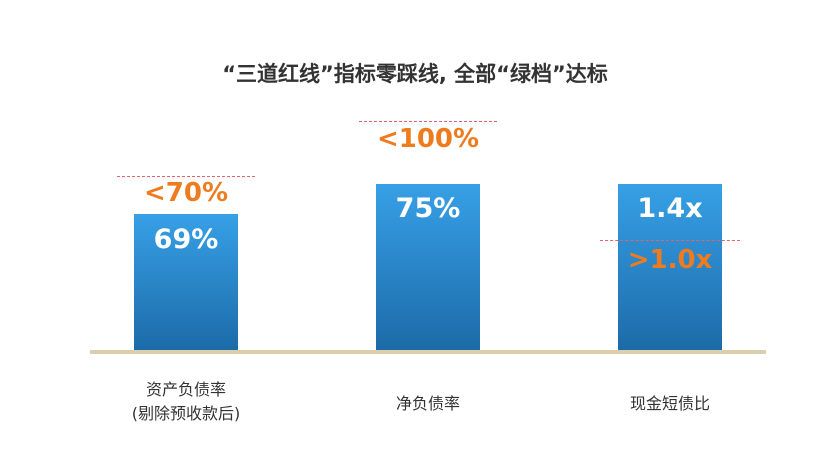  What do you see at coordinates (670, 260) in the screenshot?
I see `threshold-label: >1.0x` at bounding box center [670, 260].